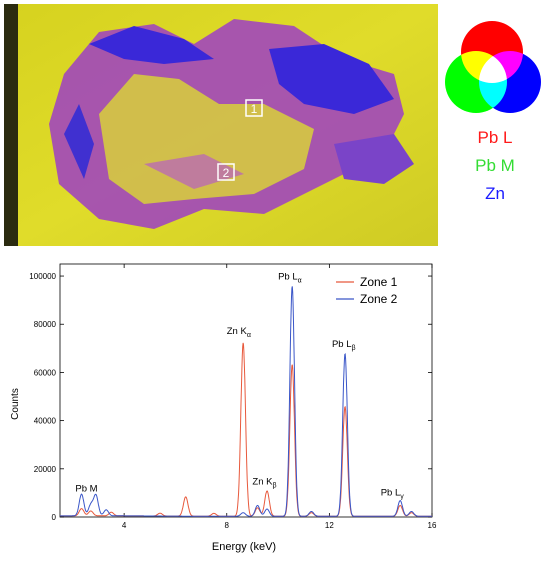  What do you see at coordinates (290, 278) in the screenshot?
I see `peak-annotation: Pb Lα` at bounding box center [290, 278].